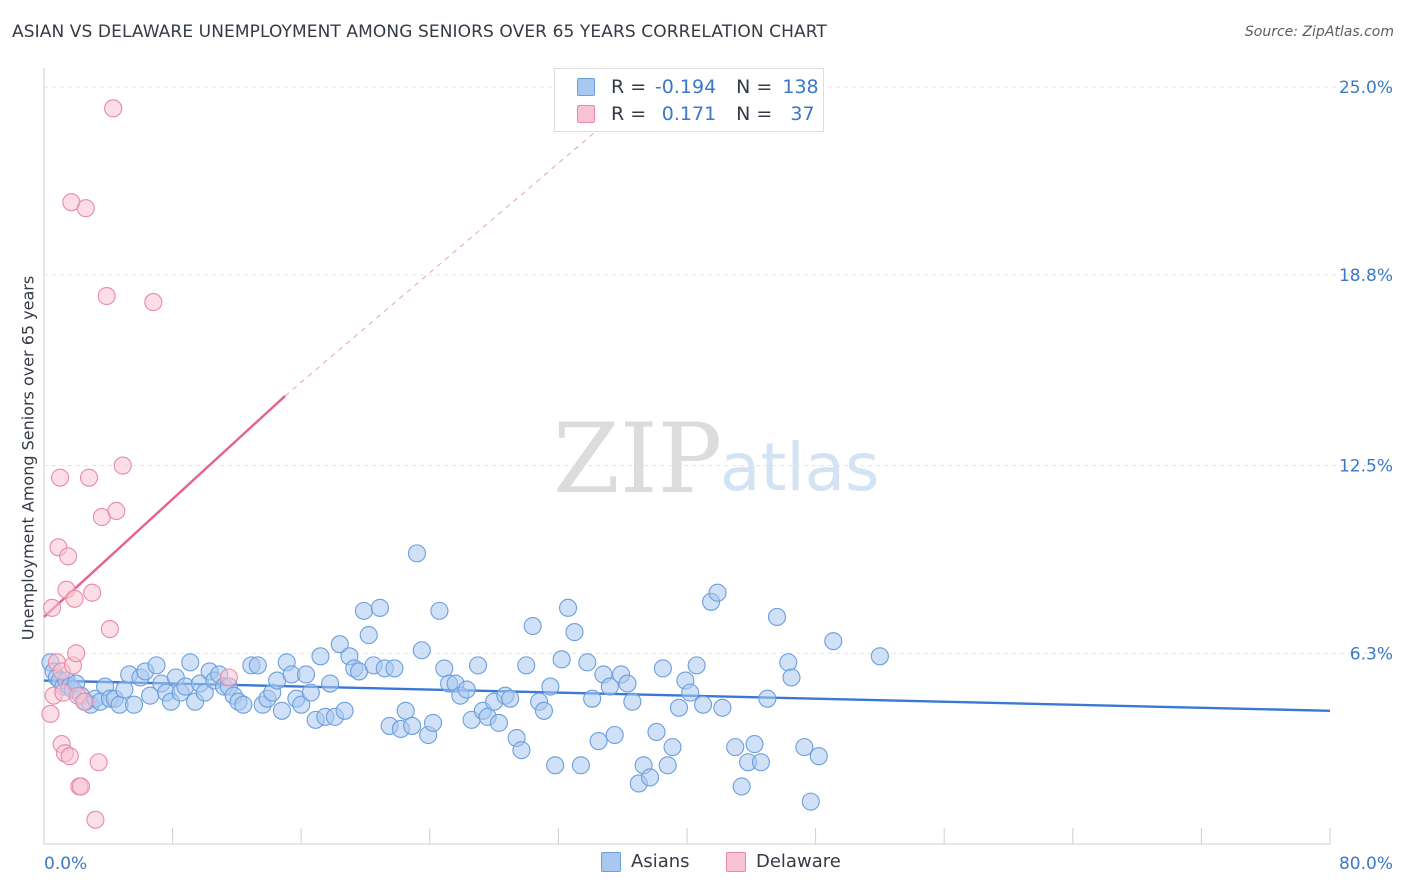 The image size is (1406, 892). Describe the element at coordinates (586, 87) in the screenshot. I see `legend-swatch-asians` at that location.